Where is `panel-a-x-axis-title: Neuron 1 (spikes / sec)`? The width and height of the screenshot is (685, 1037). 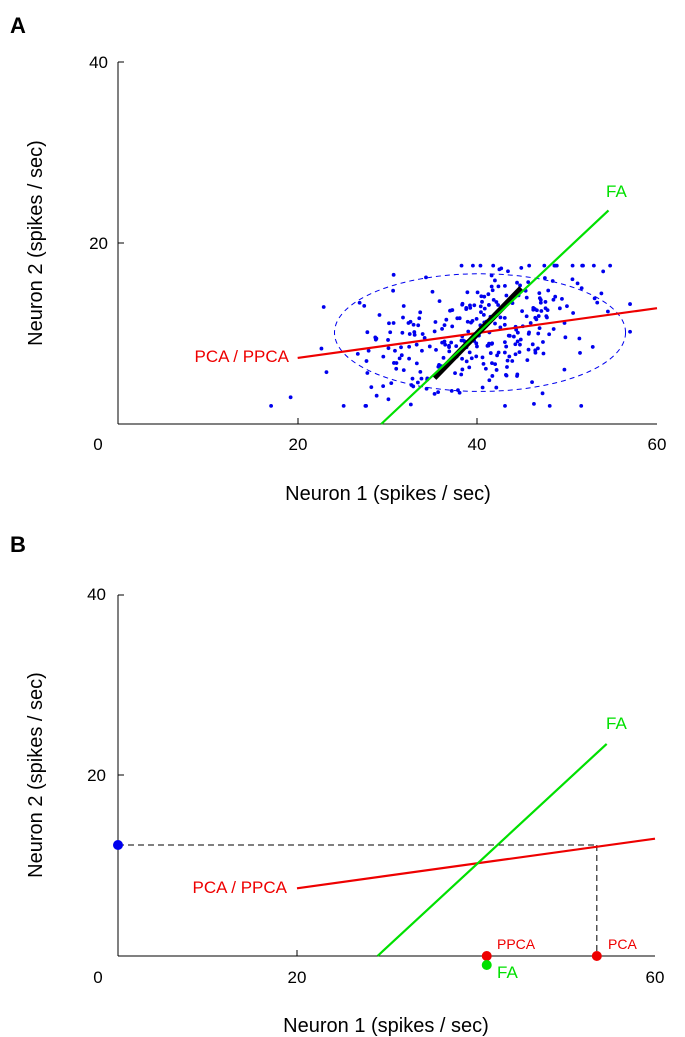
panel-a-x-axis-title: Neuron 1 (spikes / sec) is located at coordinates (388, 494).